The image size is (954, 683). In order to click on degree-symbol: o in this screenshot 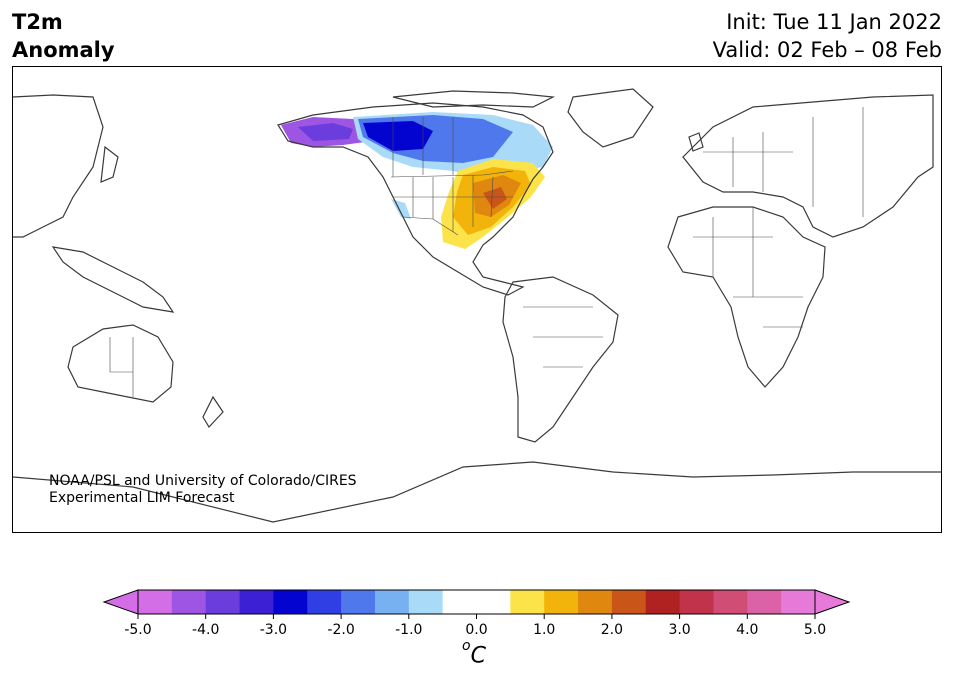, I will do `click(466, 646)`.